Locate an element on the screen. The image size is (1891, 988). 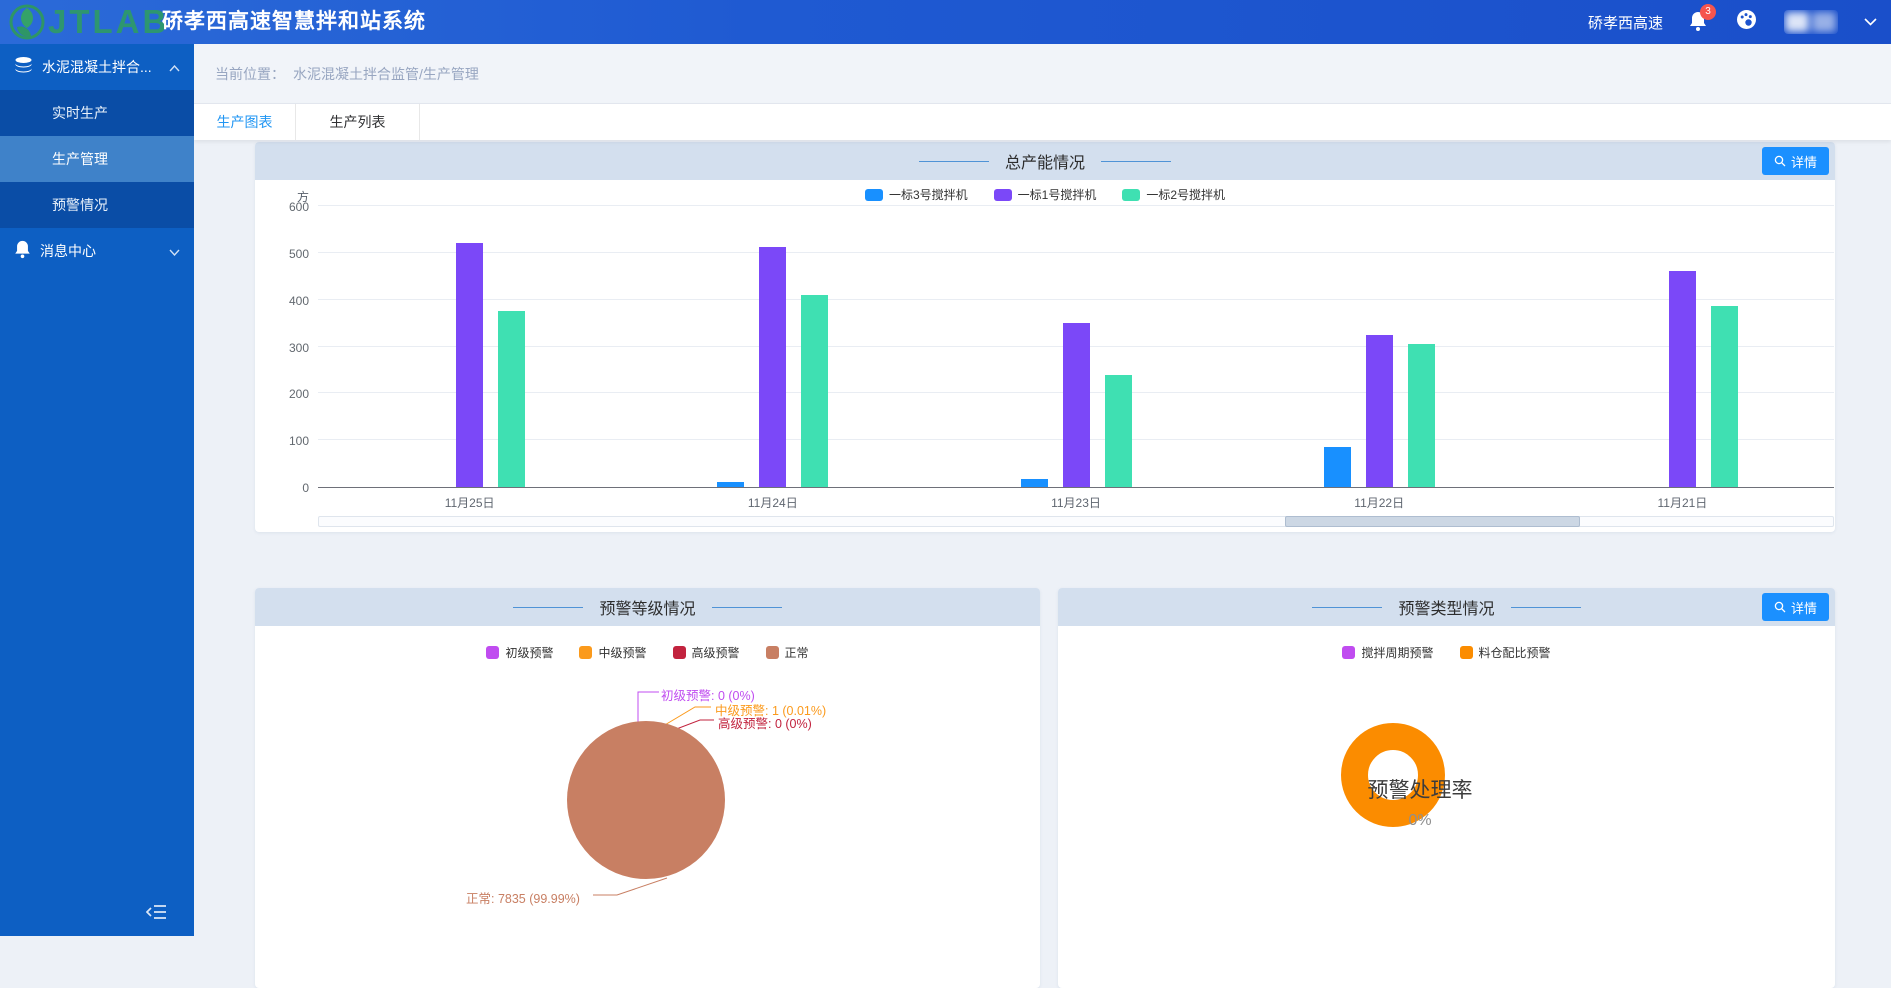
legend-item: 中级预警 is located at coordinates (613, 652).